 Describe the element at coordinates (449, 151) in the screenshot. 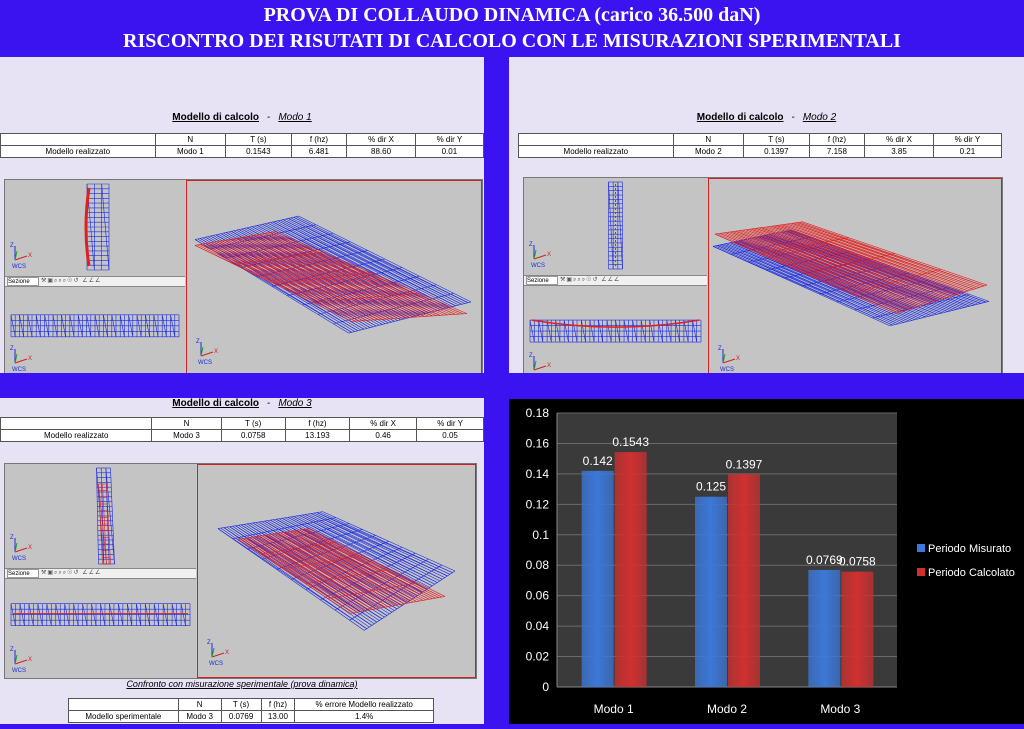

I see `calc-cell: 0.01` at that location.